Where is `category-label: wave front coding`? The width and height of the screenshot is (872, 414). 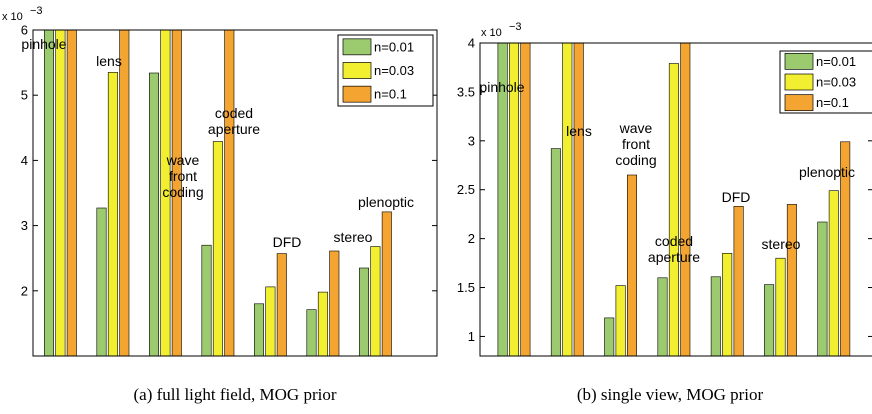
category-label: wave front coding is located at coordinates (182, 176).